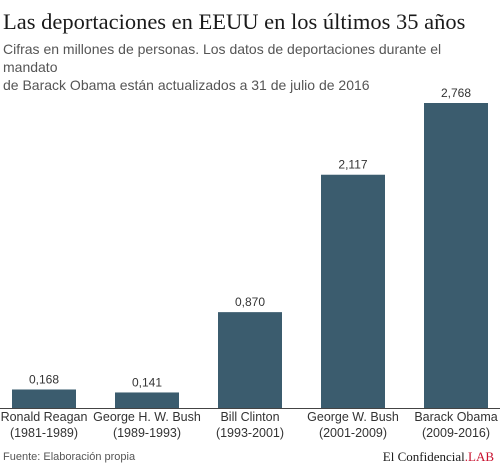 The image size is (500, 470). What do you see at coordinates (352, 165) in the screenshot?
I see `value-label-3: 2,117` at bounding box center [352, 165].